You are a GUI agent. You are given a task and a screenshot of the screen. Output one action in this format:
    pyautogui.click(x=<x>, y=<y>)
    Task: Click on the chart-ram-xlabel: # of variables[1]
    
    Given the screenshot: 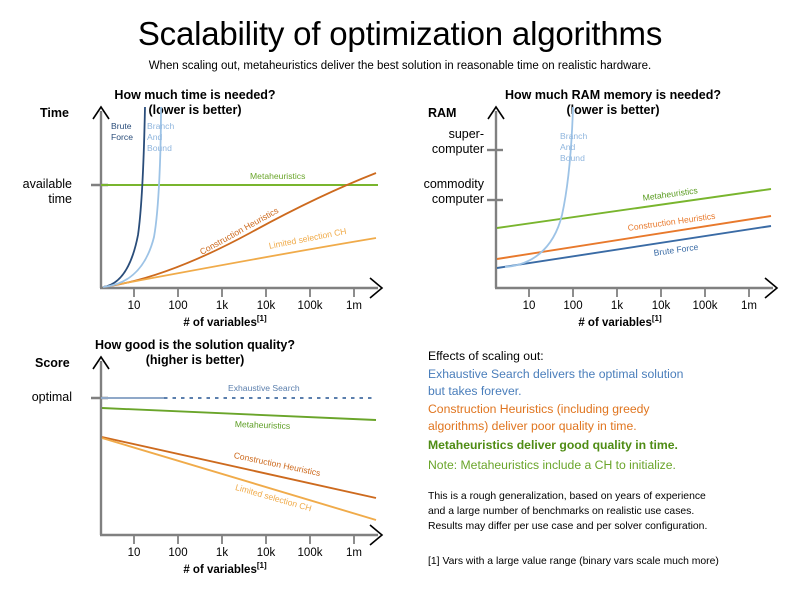 What is the action you would take?
    pyautogui.click(x=620, y=321)
    